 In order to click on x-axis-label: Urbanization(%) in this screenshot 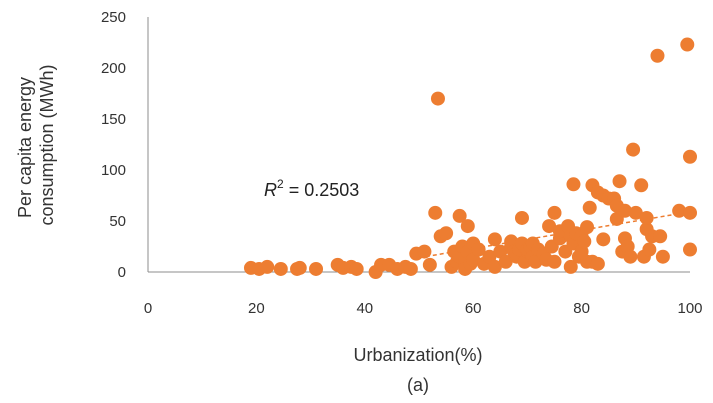, I will do `click(417, 355)`.